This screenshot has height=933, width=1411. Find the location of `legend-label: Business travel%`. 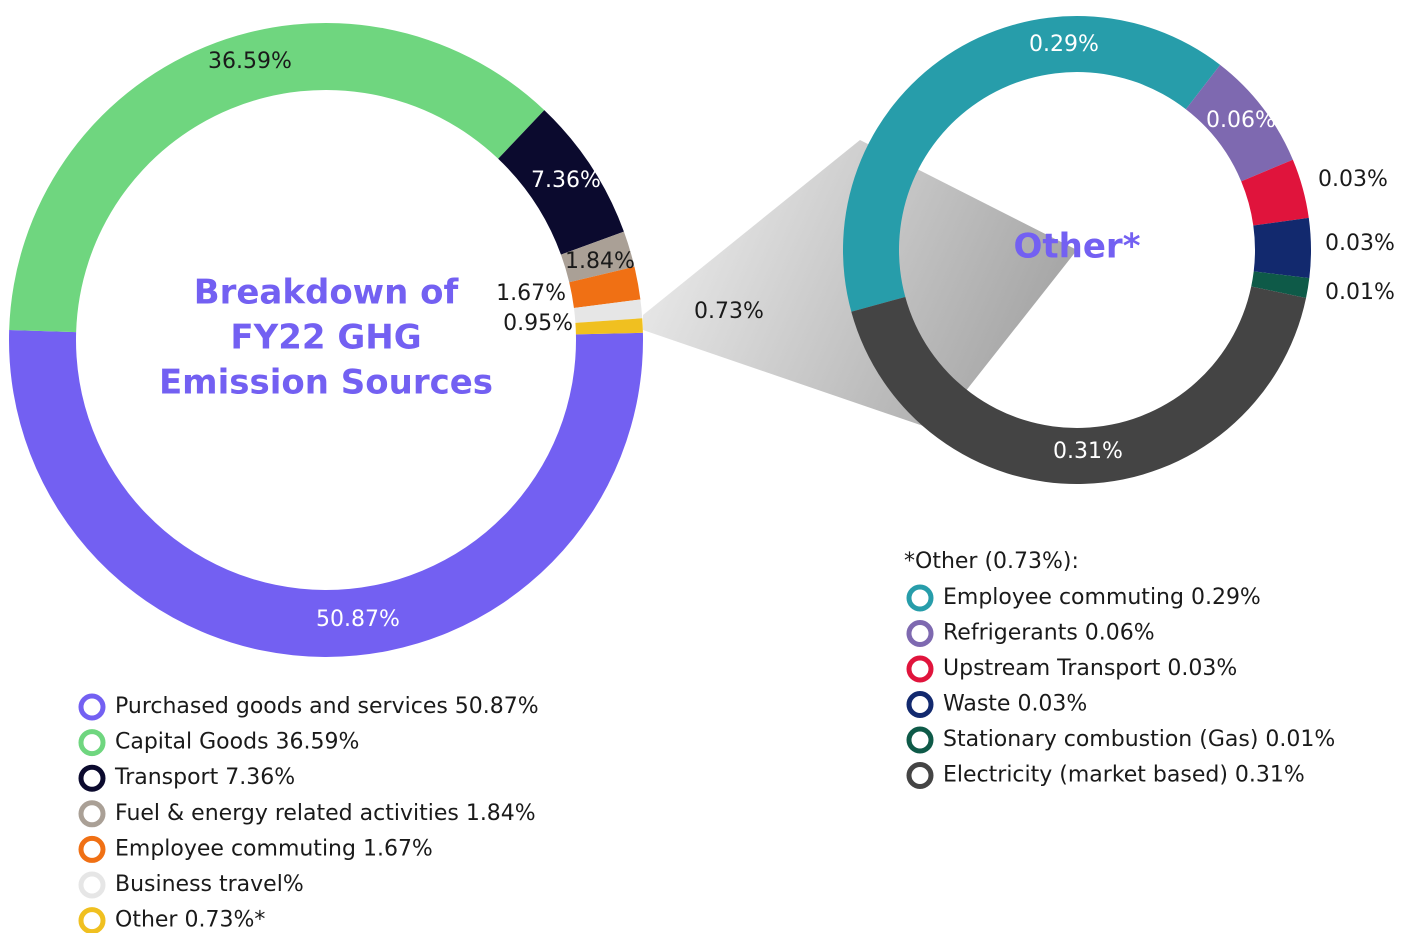

legend-label: Business travel% is located at coordinates (209, 884).